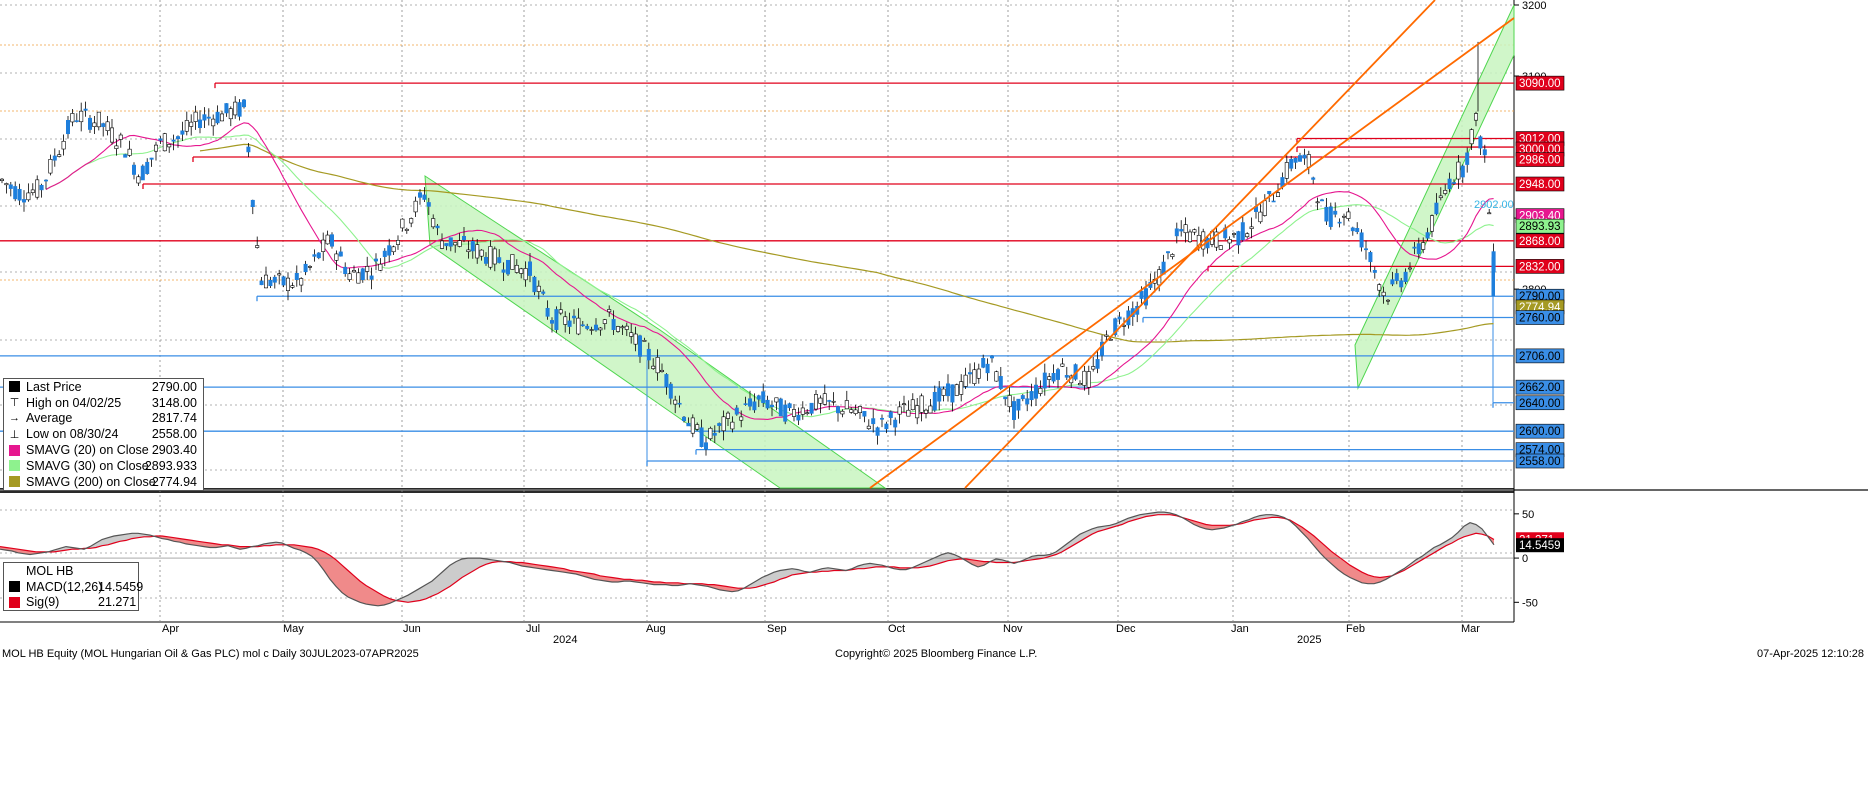 The width and height of the screenshot is (1868, 789). I want to click on level-tag-text: 2706.00, so click(1540, 357).